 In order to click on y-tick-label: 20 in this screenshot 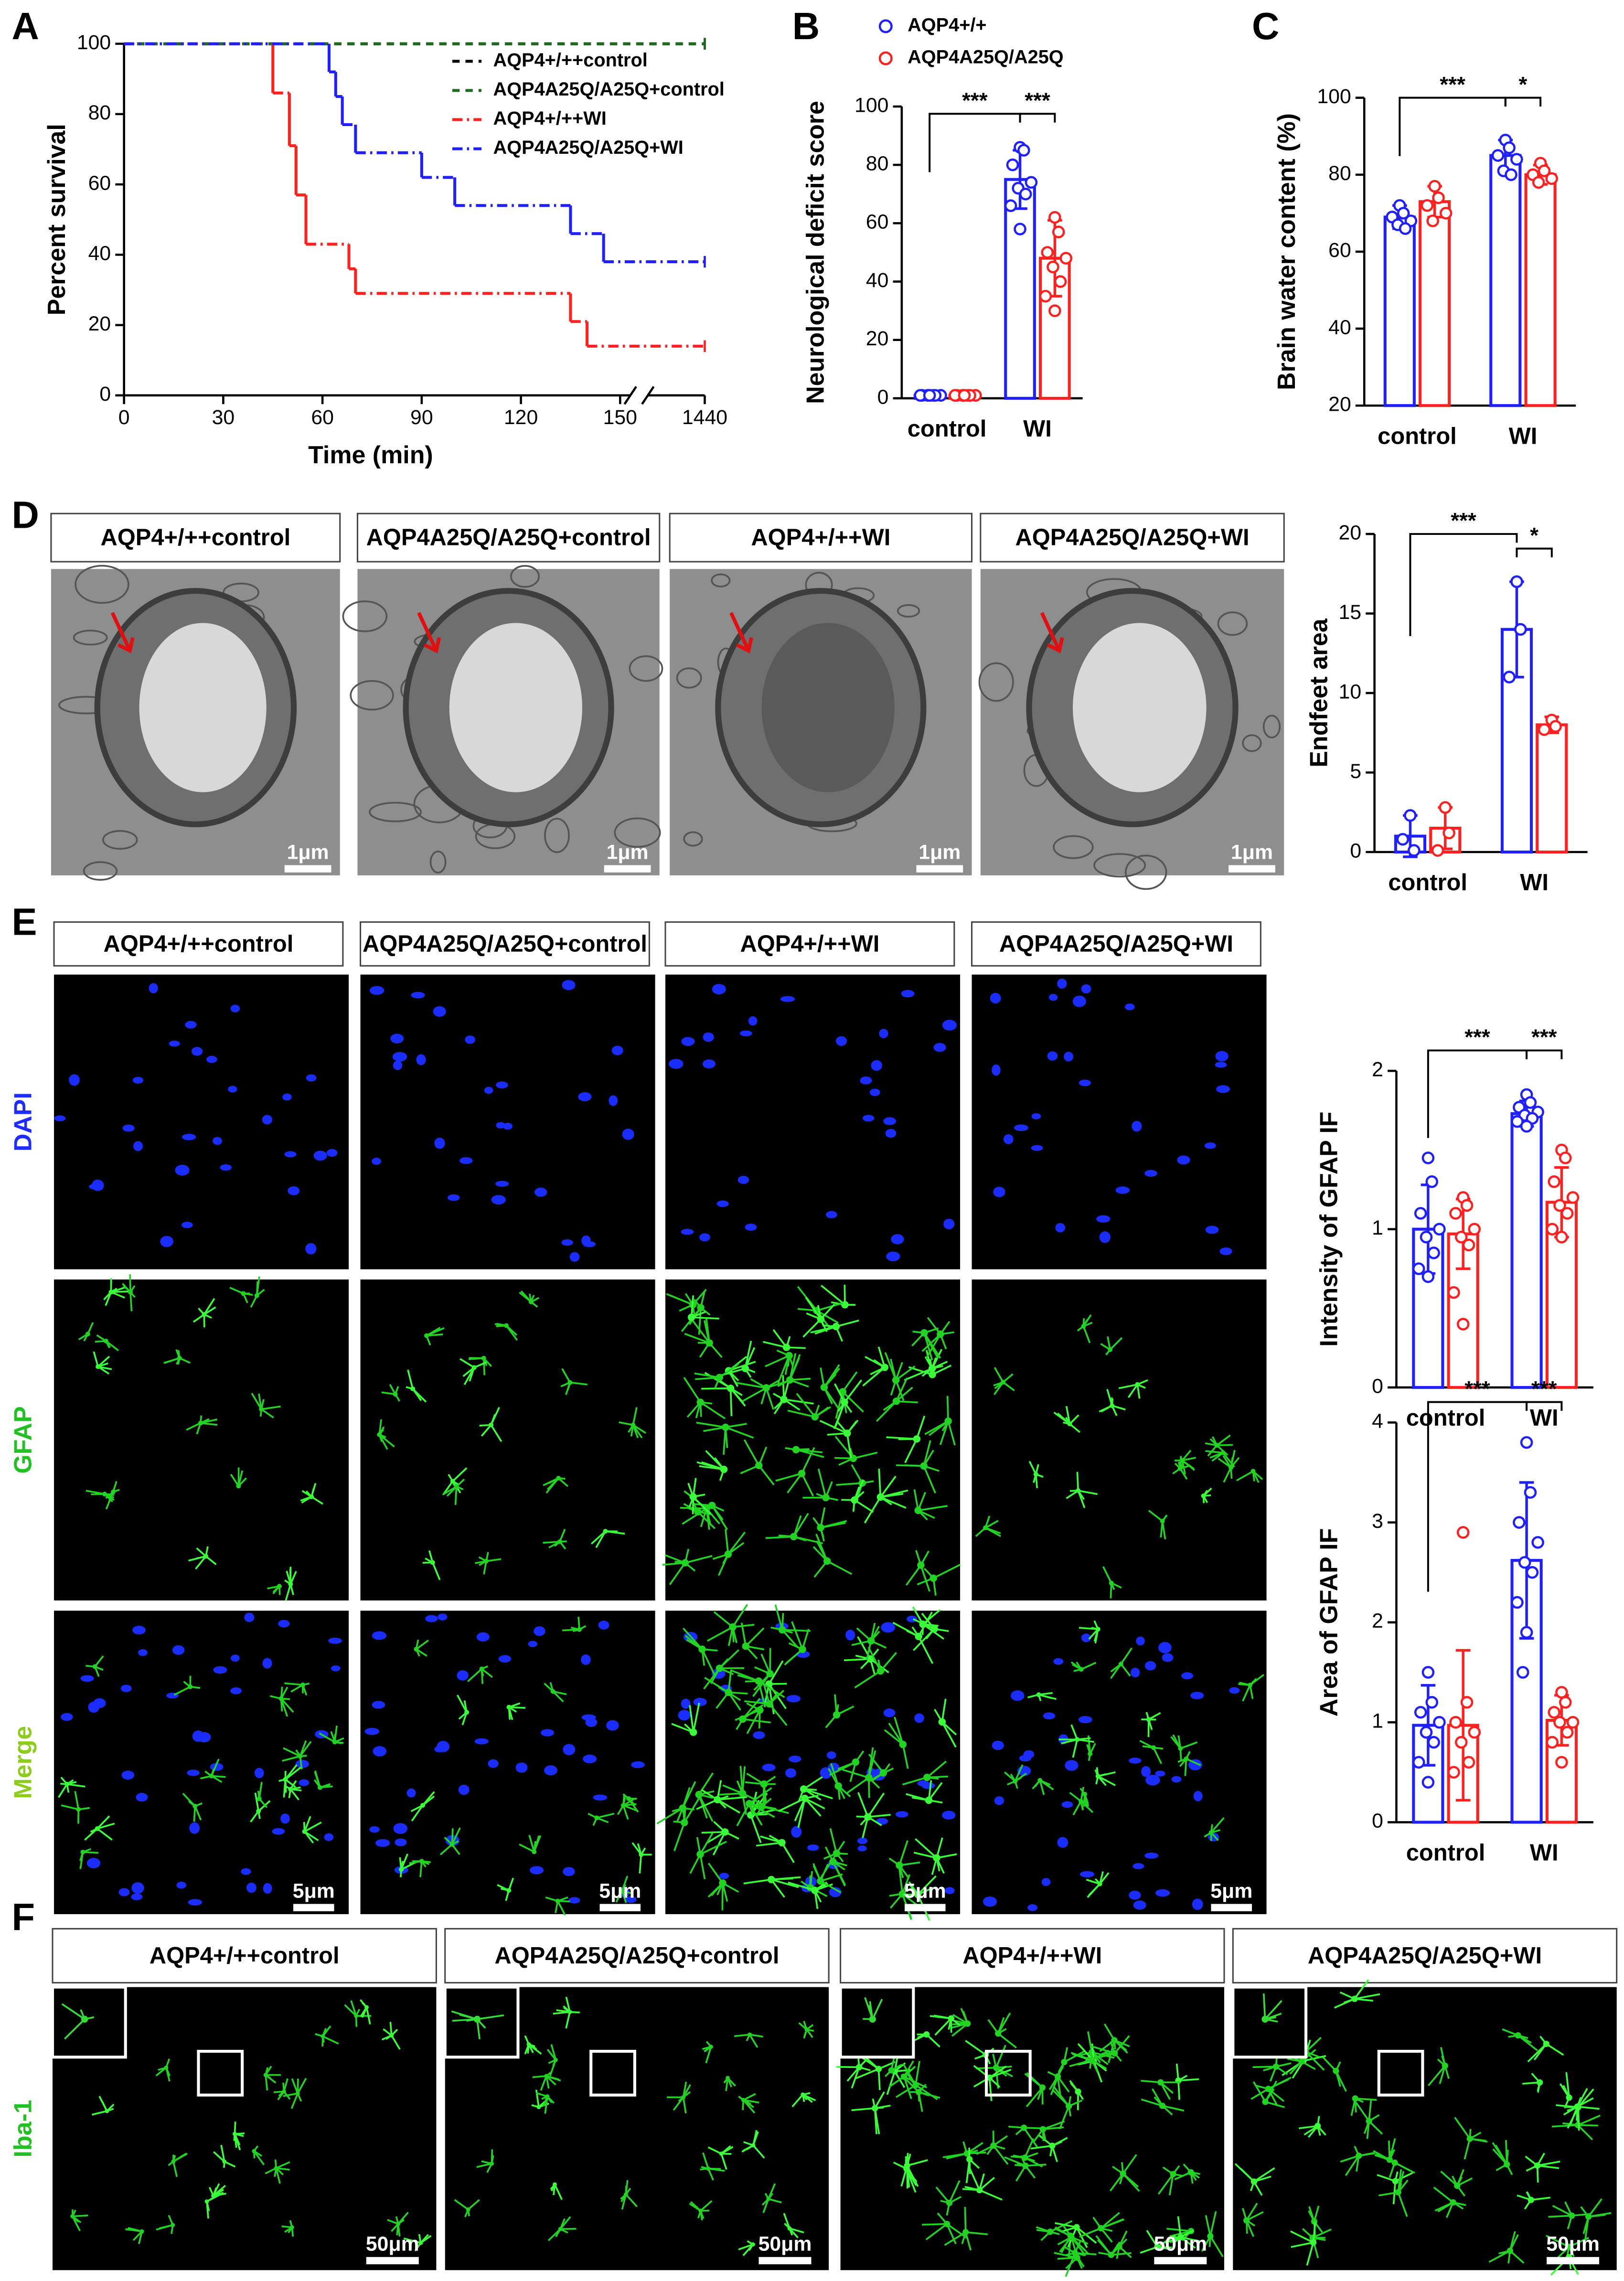, I will do `click(100, 323)`.